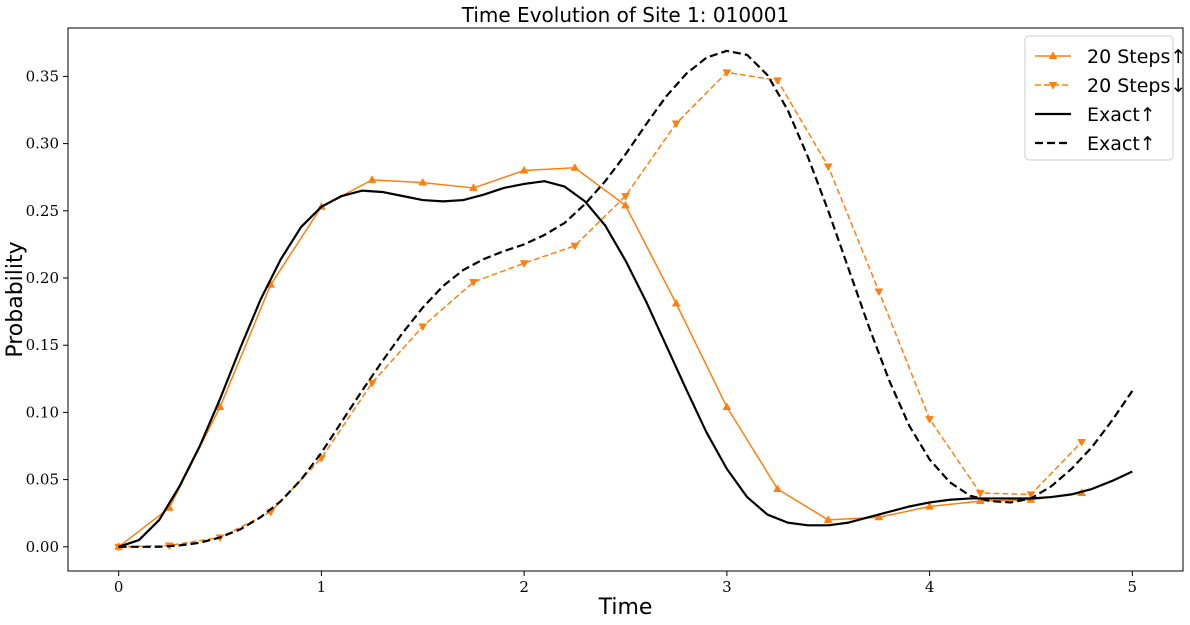 The width and height of the screenshot is (1190, 625). Describe the element at coordinates (42, 480) in the screenshot. I see `y-tick-label: 0.05` at that location.